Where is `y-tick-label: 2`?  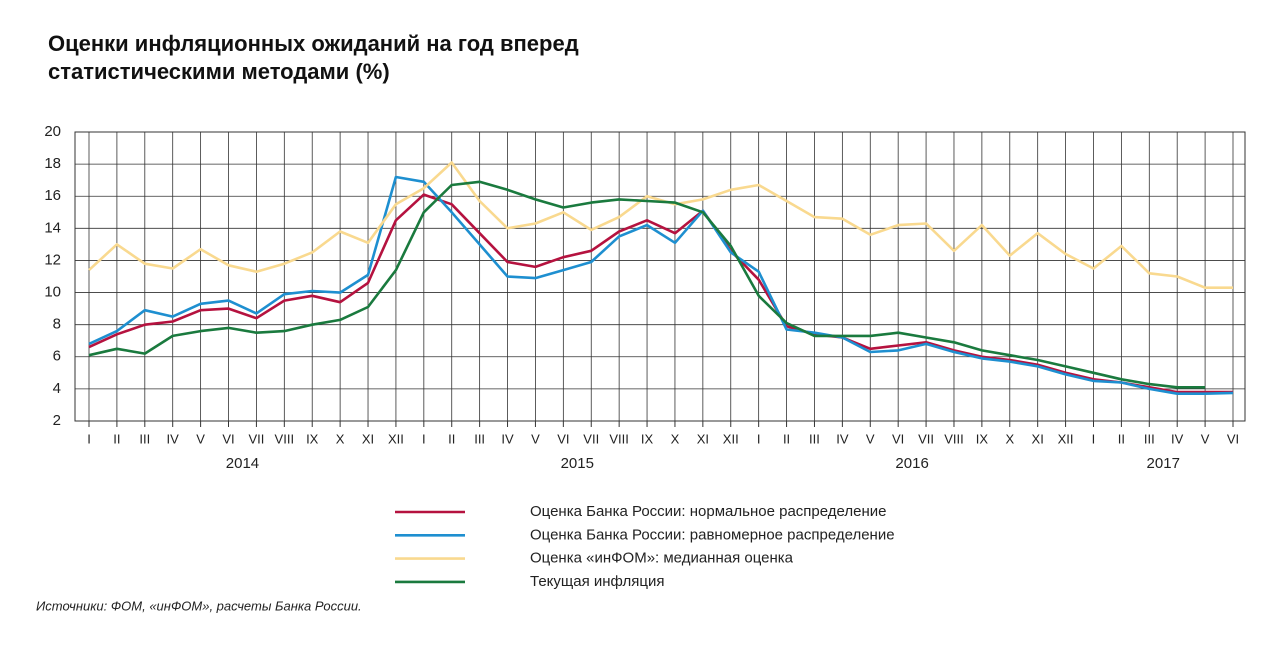 y-tick-label: 2 is located at coordinates (57, 420).